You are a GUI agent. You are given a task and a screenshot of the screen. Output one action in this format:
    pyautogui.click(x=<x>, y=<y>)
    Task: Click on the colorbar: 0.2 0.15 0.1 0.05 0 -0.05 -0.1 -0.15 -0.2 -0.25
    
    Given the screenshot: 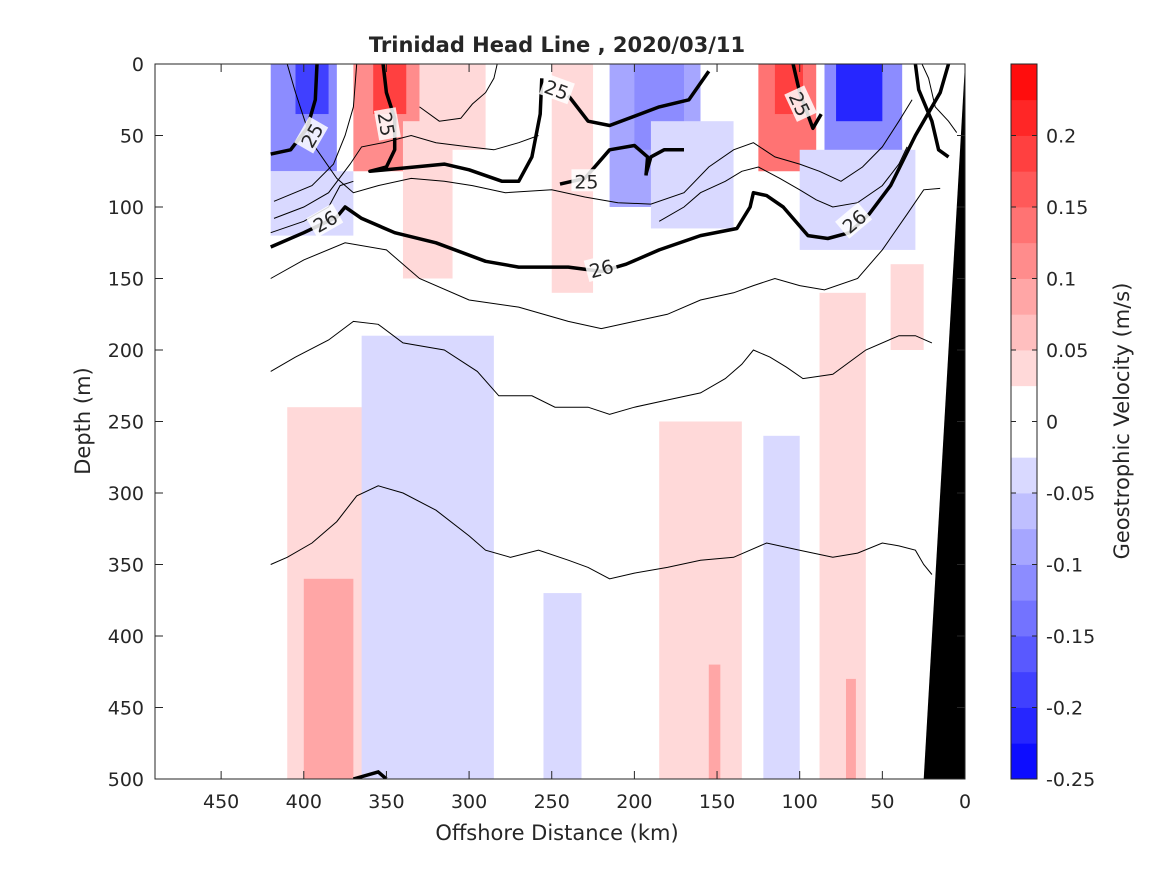 What is the action you would take?
    pyautogui.click(x=1052, y=427)
    